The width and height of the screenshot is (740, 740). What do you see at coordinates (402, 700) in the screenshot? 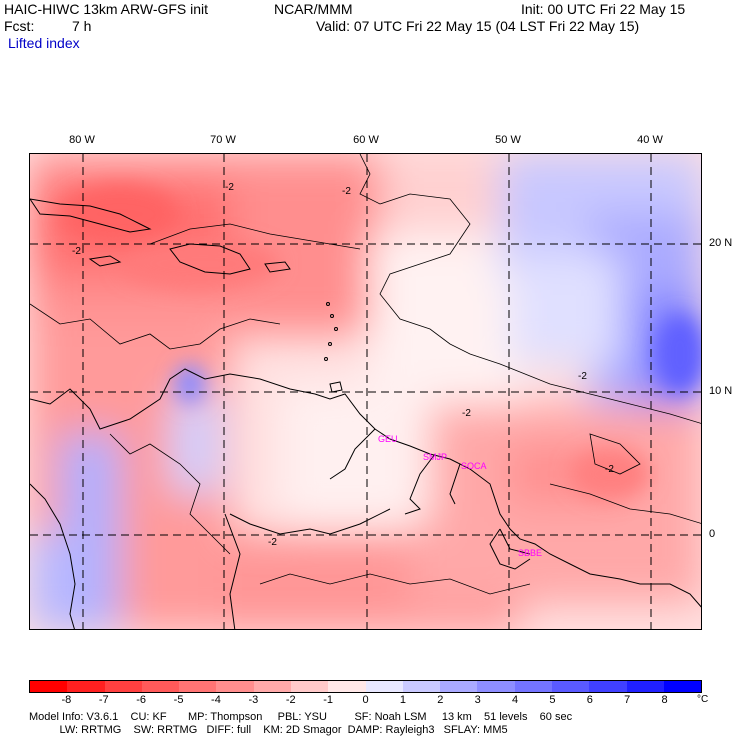
I see `colorbar-tick-label: 1` at bounding box center [402, 700].